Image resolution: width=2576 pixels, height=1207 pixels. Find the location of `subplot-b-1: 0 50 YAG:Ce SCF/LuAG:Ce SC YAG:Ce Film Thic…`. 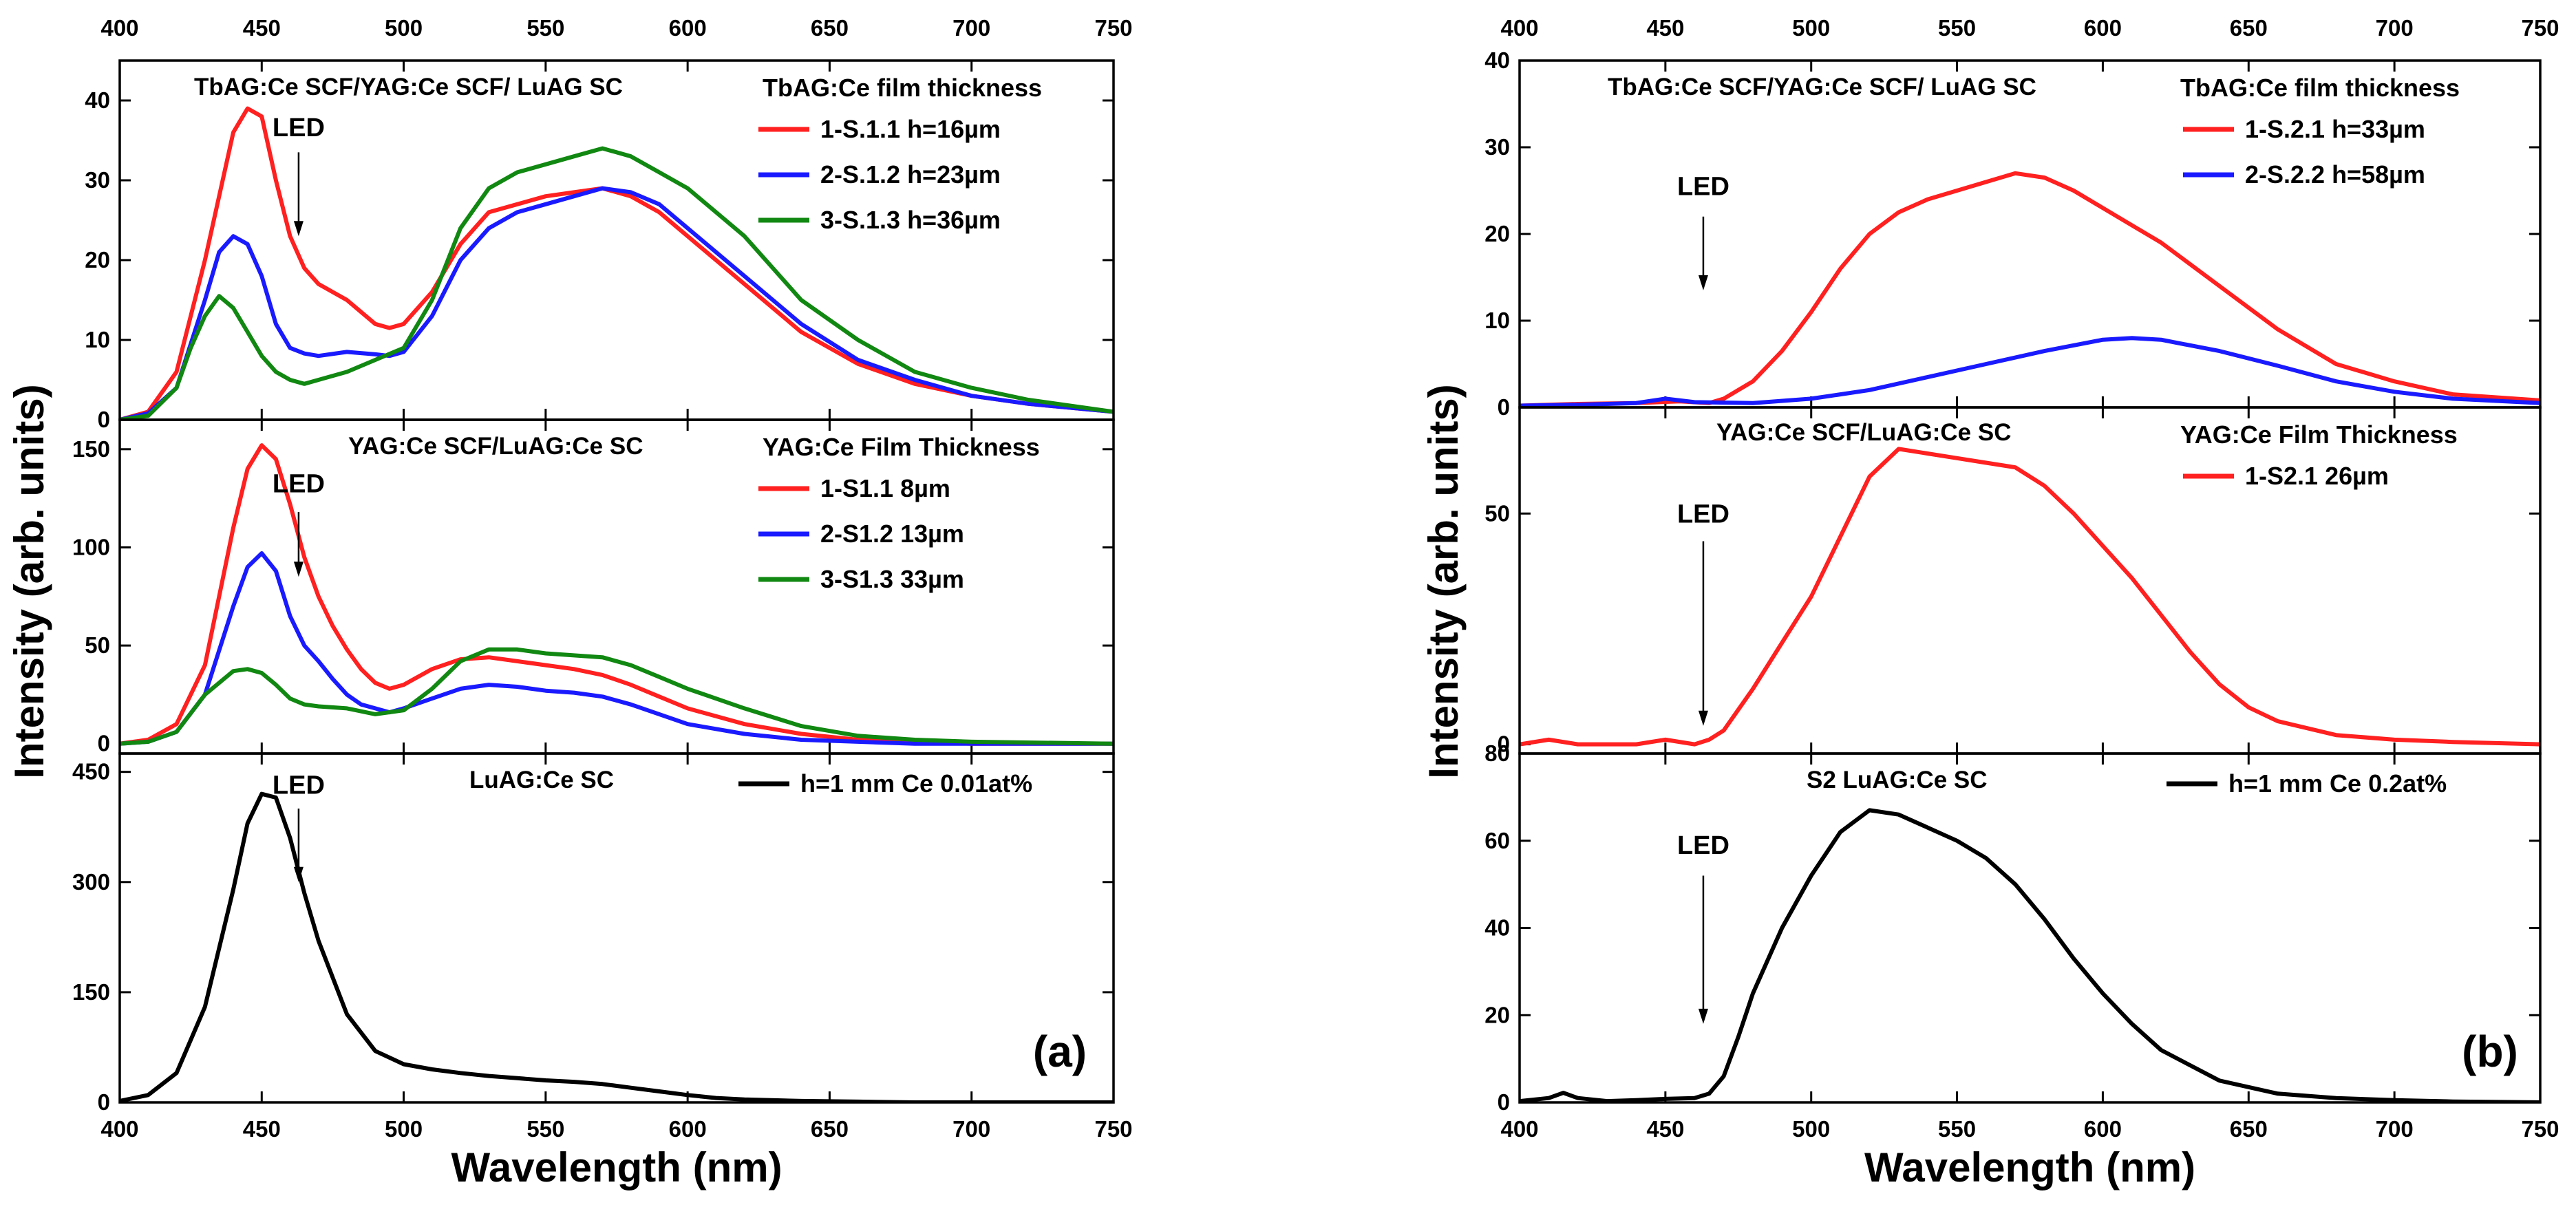

subplot-b-1: 0 50 YAG:Ce SCF/LuAG:Ce SC YAG:Ce Film Thic… is located at coordinates (2013, 581).